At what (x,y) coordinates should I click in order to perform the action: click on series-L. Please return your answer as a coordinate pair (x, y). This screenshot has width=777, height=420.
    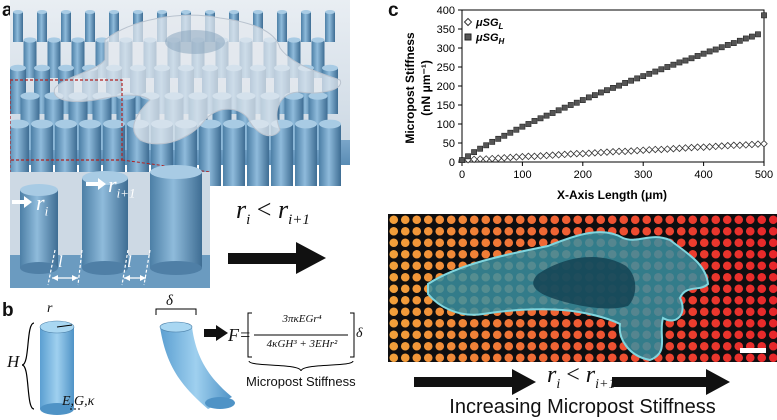
    Looking at the image, I should click on (613, 151).